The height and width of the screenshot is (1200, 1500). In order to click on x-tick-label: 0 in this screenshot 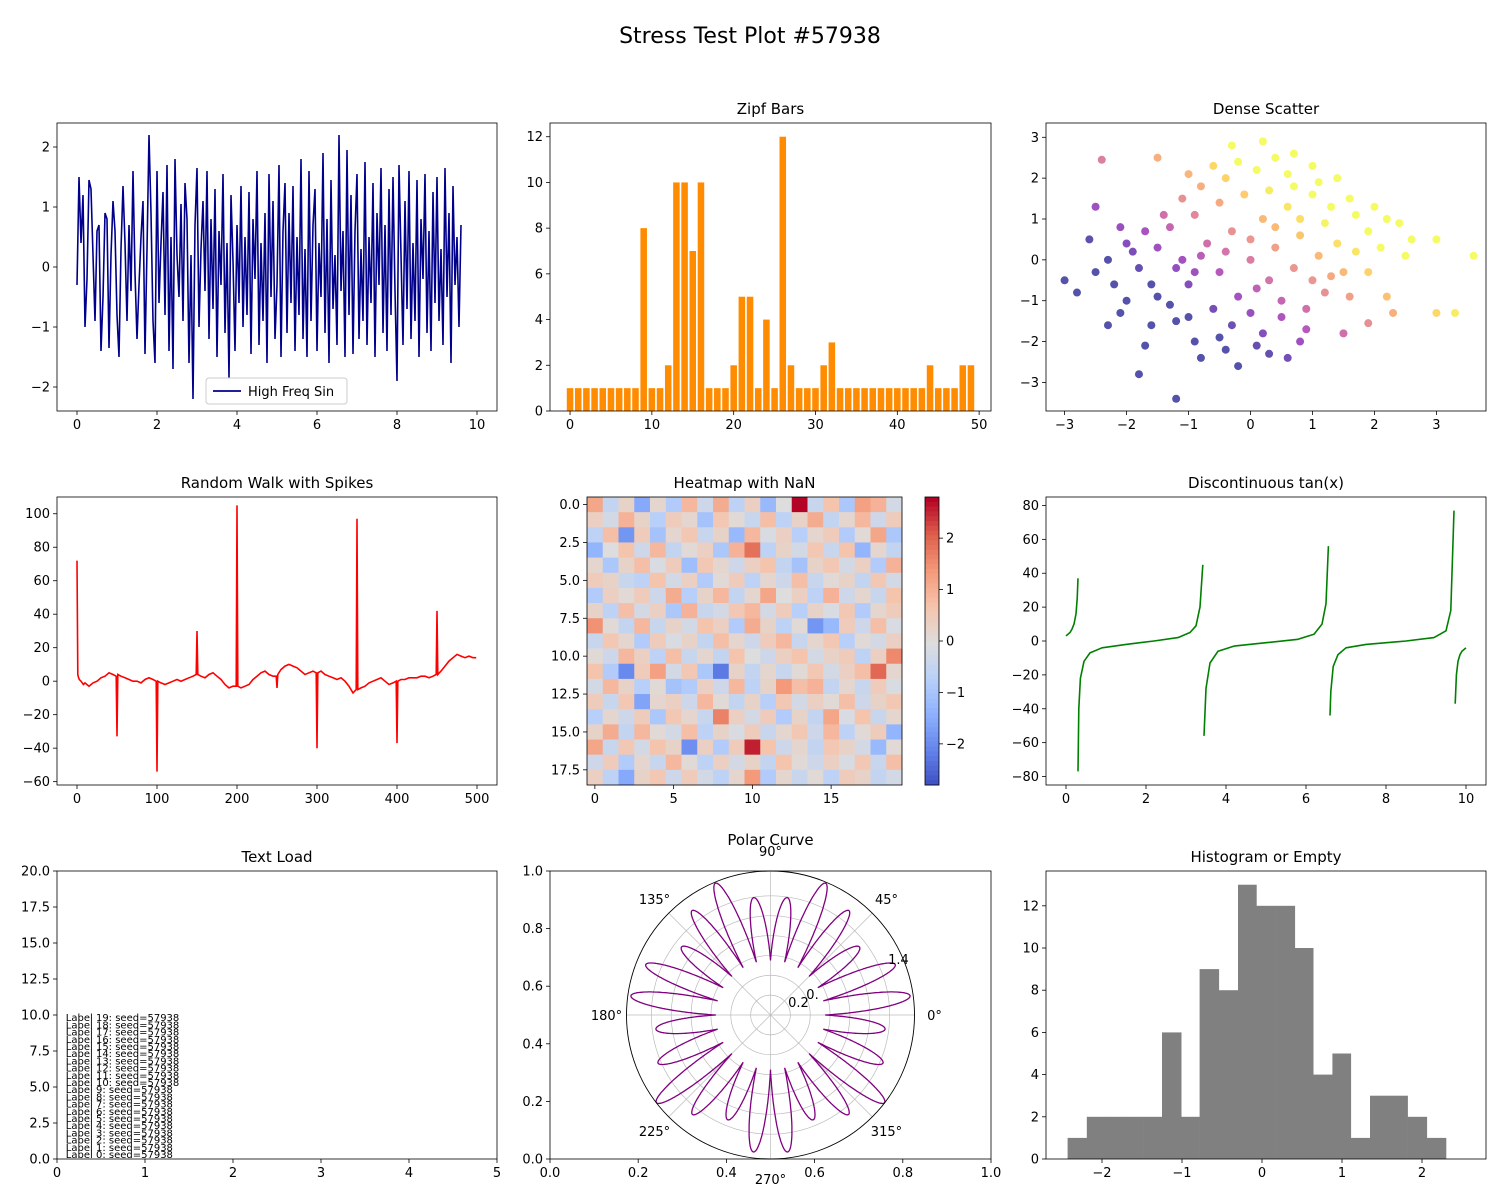, I will do `click(77, 425)`.